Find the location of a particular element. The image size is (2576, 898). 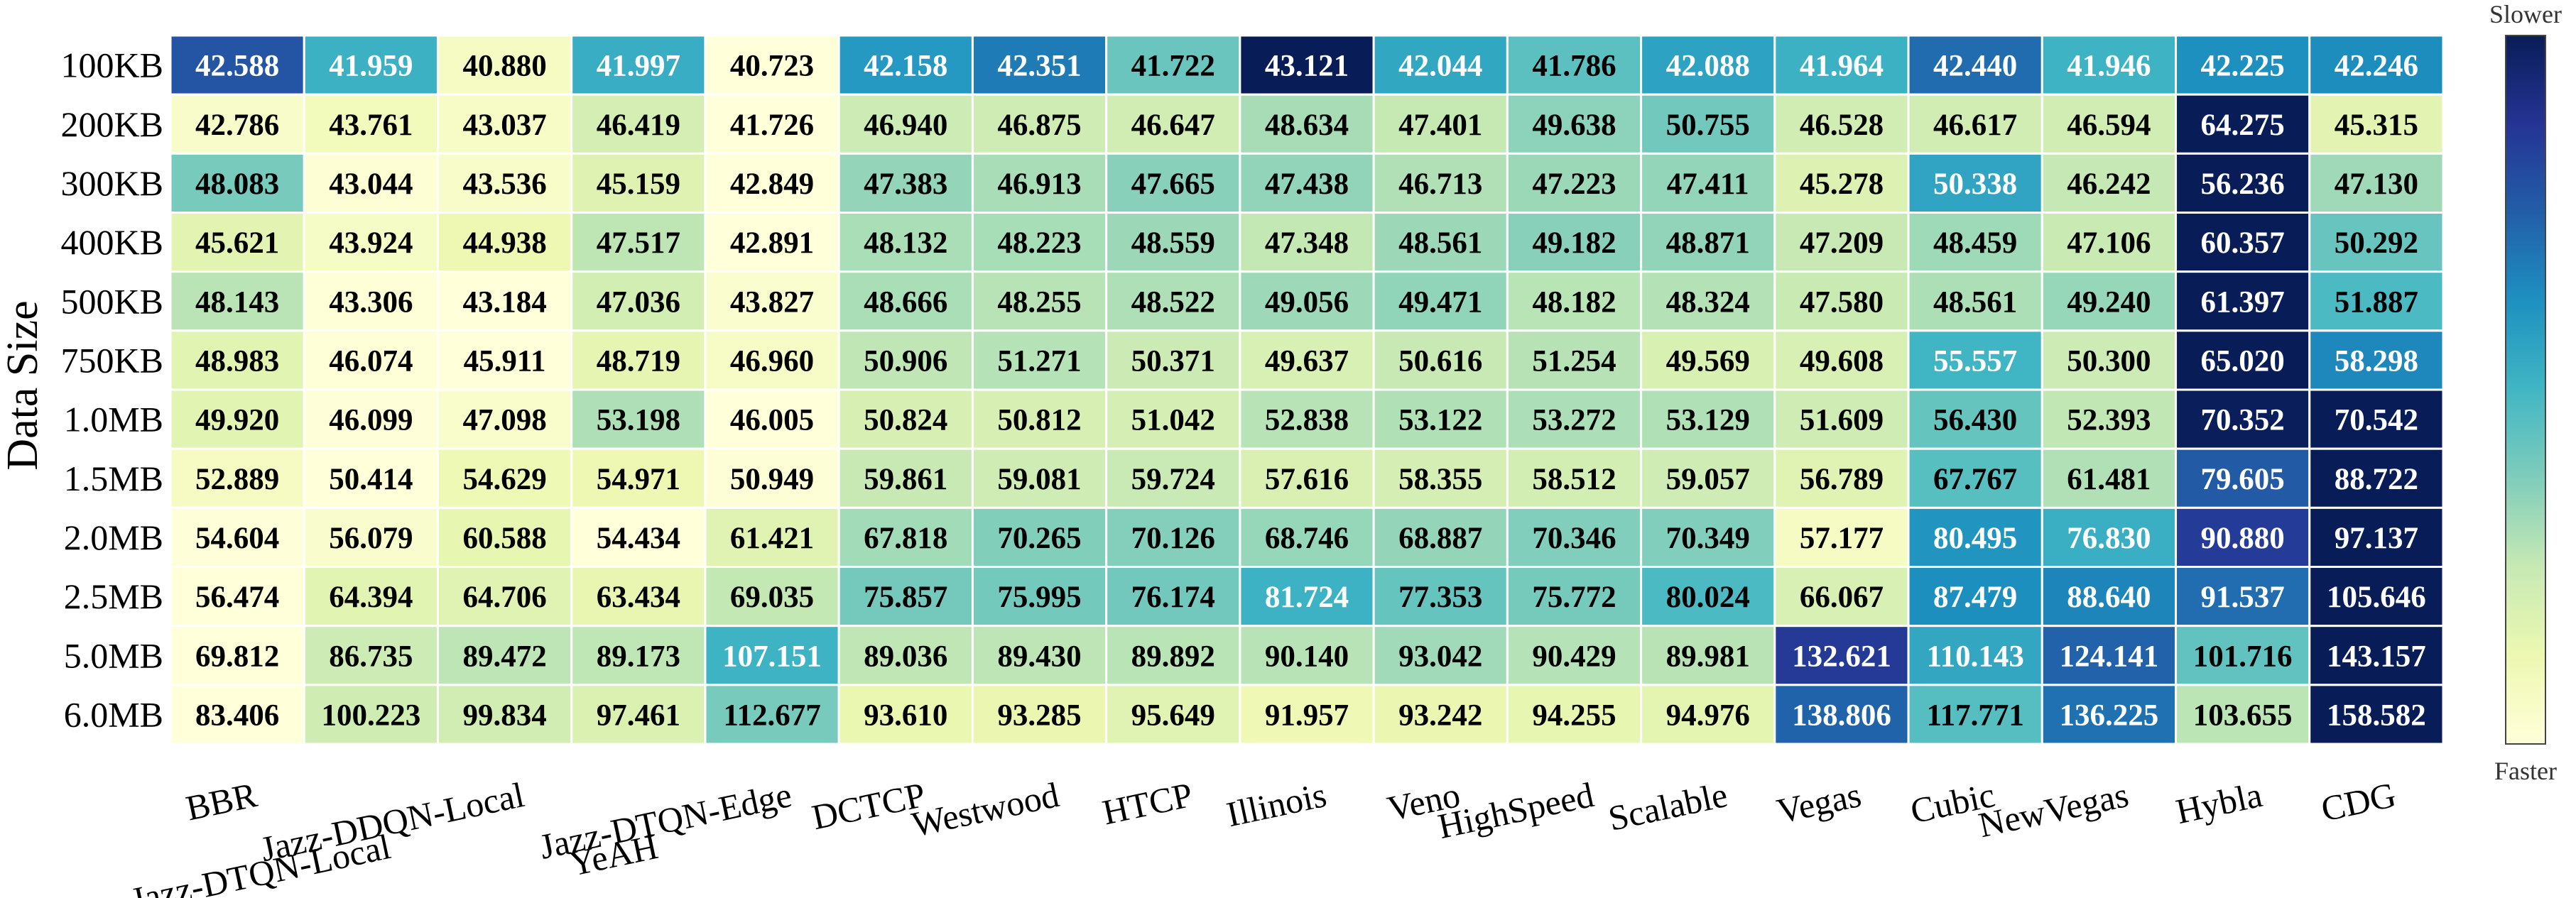

cell-value-label: 49.240 is located at coordinates (2109, 302).